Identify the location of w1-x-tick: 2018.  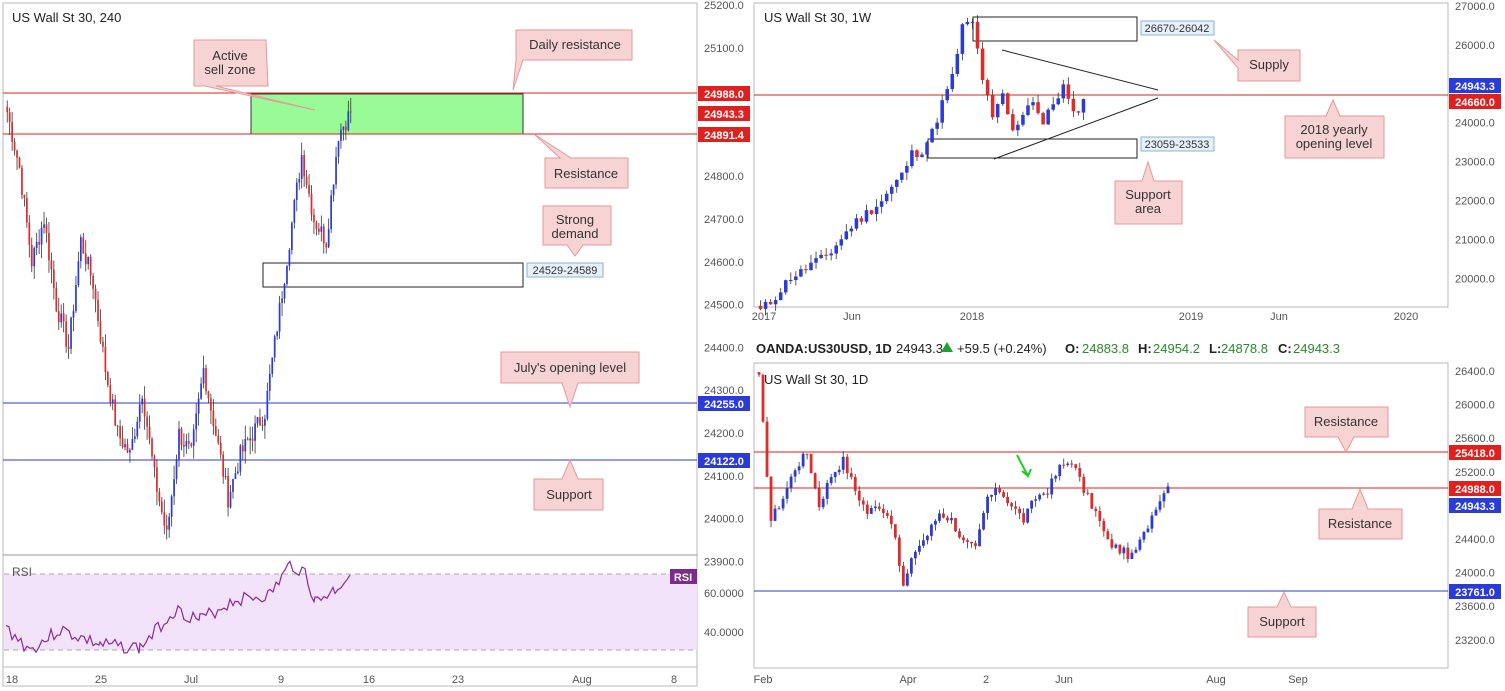
(972, 317).